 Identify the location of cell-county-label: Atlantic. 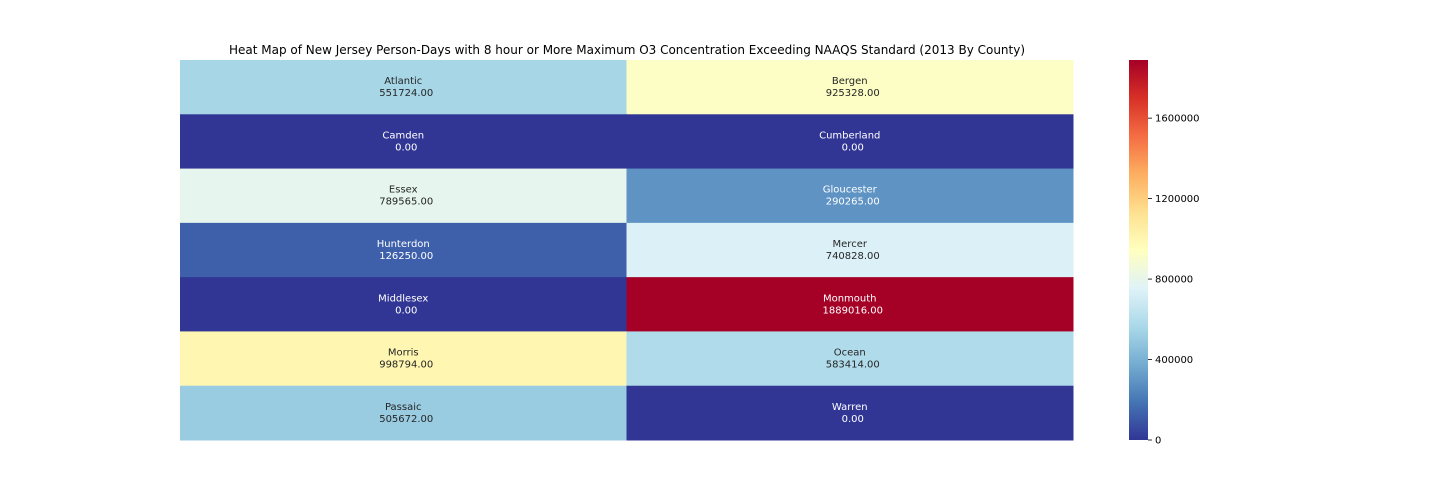
(403, 81).